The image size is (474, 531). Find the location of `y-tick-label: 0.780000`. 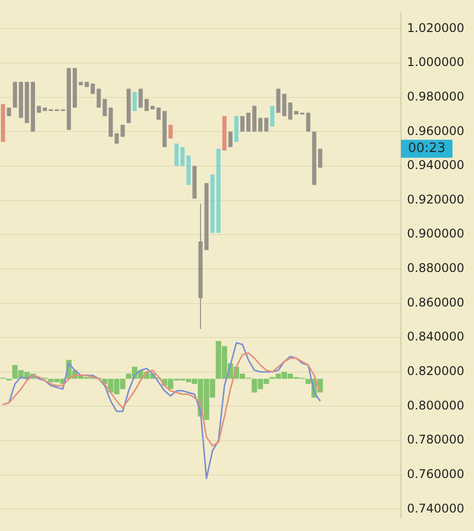

y-tick-label: 0.780000 is located at coordinates (435, 439).